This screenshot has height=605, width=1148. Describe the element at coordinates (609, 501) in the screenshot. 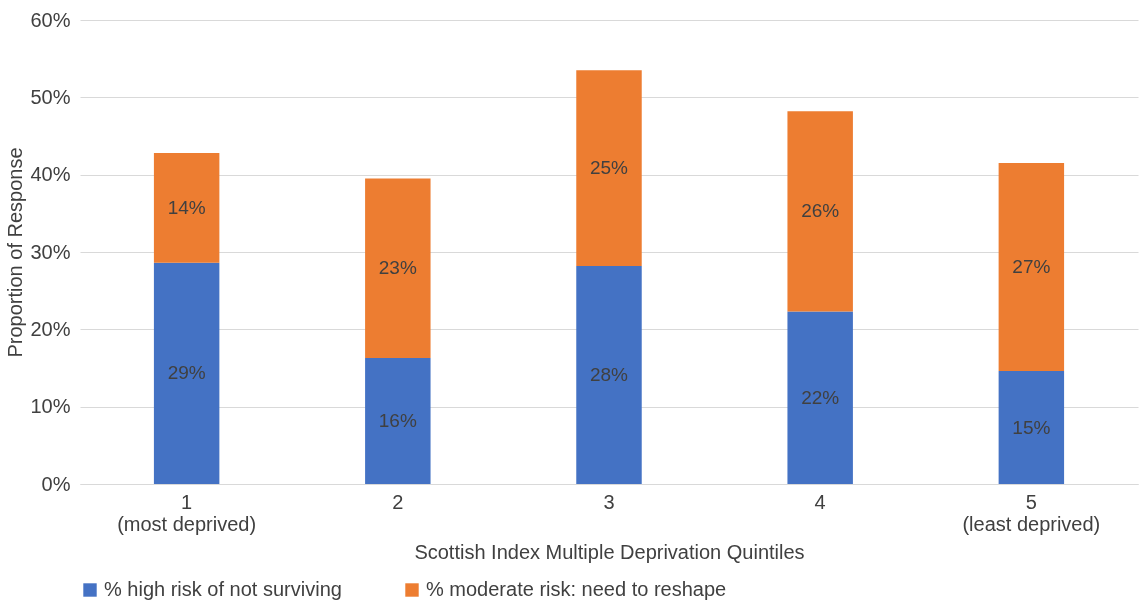

I see `x-tick-label: 3` at that location.